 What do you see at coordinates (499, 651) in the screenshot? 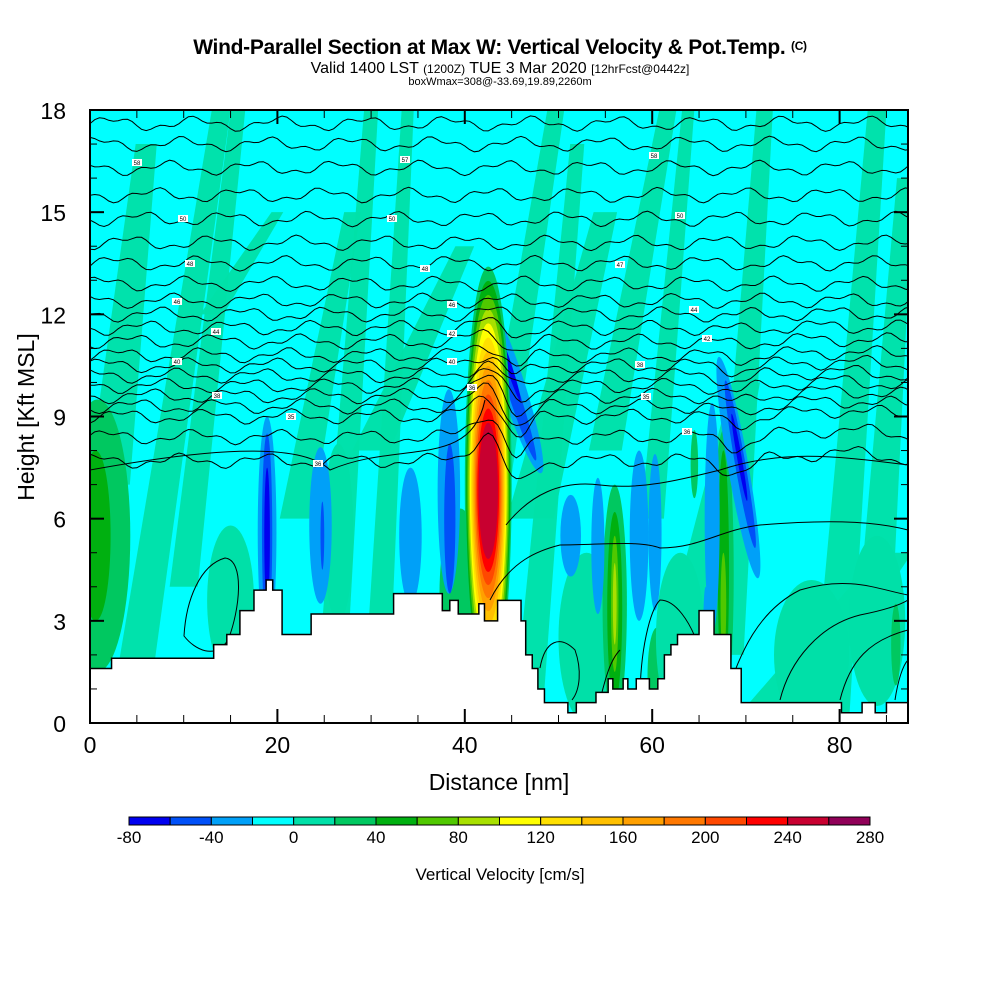
I see `terrain` at bounding box center [499, 651].